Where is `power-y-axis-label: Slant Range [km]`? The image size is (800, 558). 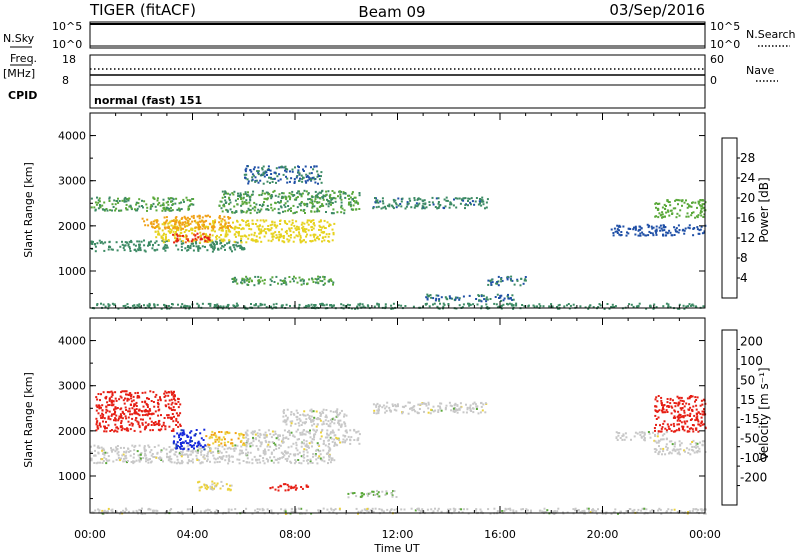 power-y-axis-label: Slant Range [km] is located at coordinates (28, 210).